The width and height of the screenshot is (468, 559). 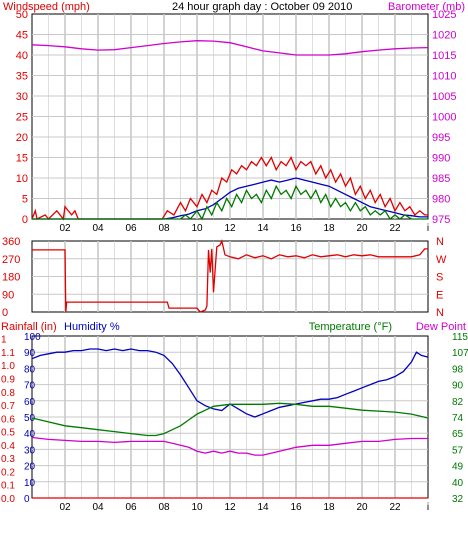 What do you see at coordinates (444, 118) in the screenshot?
I see `y-right-tick-label: 1000` at bounding box center [444, 118].